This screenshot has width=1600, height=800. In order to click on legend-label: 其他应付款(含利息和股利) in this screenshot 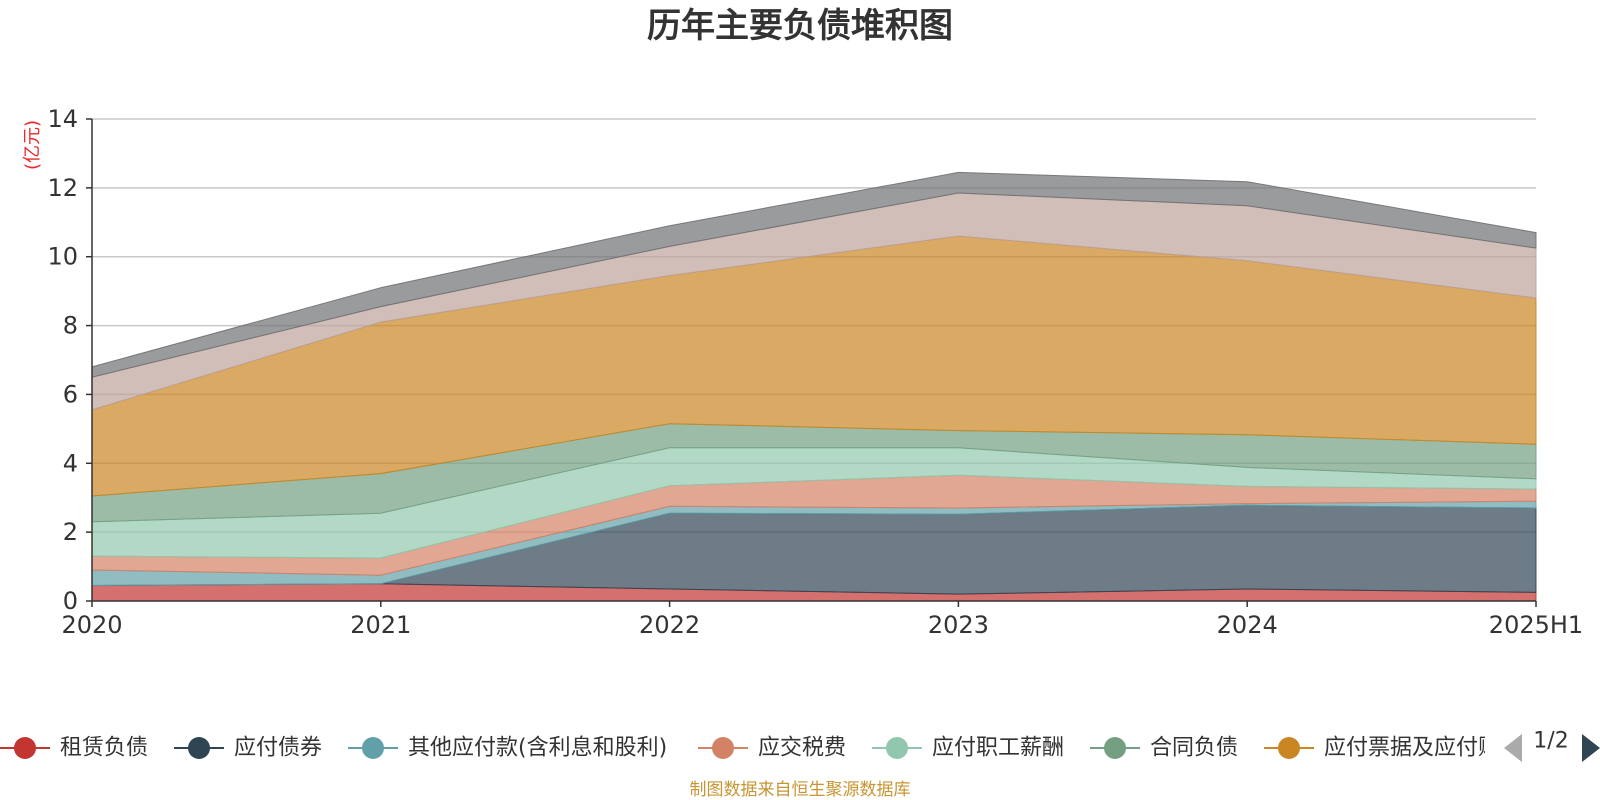, I will do `click(537, 748)`.